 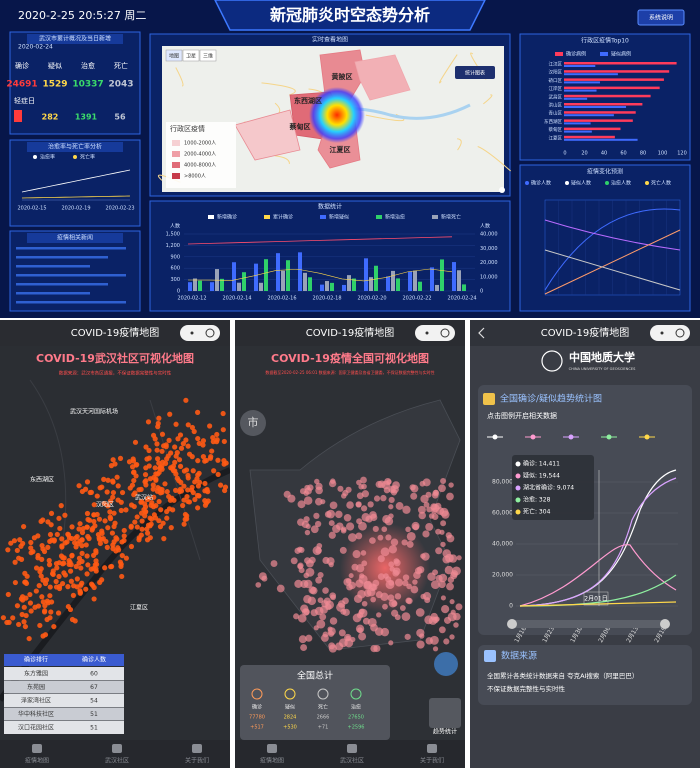 I want to click on trend-button, so click(x=445, y=713).